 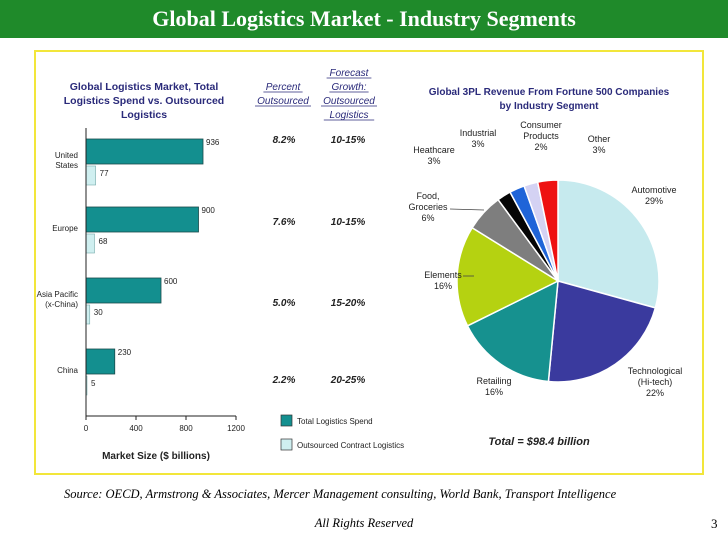 What do you see at coordinates (66, 165) in the screenshot?
I see `bar-category-label: States` at bounding box center [66, 165].